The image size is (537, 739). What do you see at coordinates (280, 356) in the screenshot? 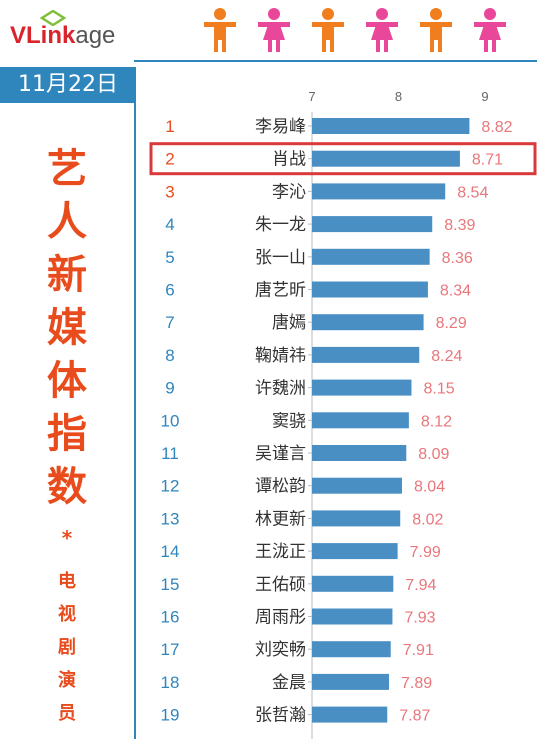
I see `category-label: 鞠婧祎` at bounding box center [280, 356].